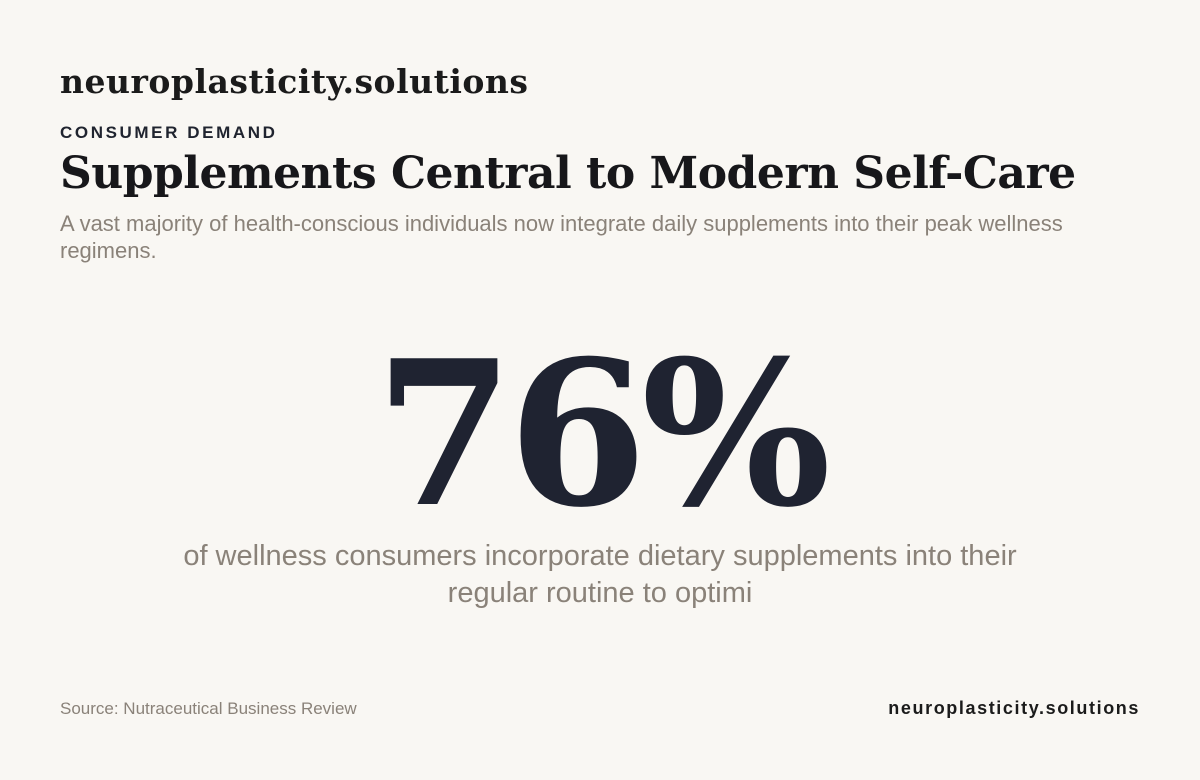  Describe the element at coordinates (1014, 708) in the screenshot. I see `brand-wordmark-bottom: neuroplasticity.solutions` at that location.